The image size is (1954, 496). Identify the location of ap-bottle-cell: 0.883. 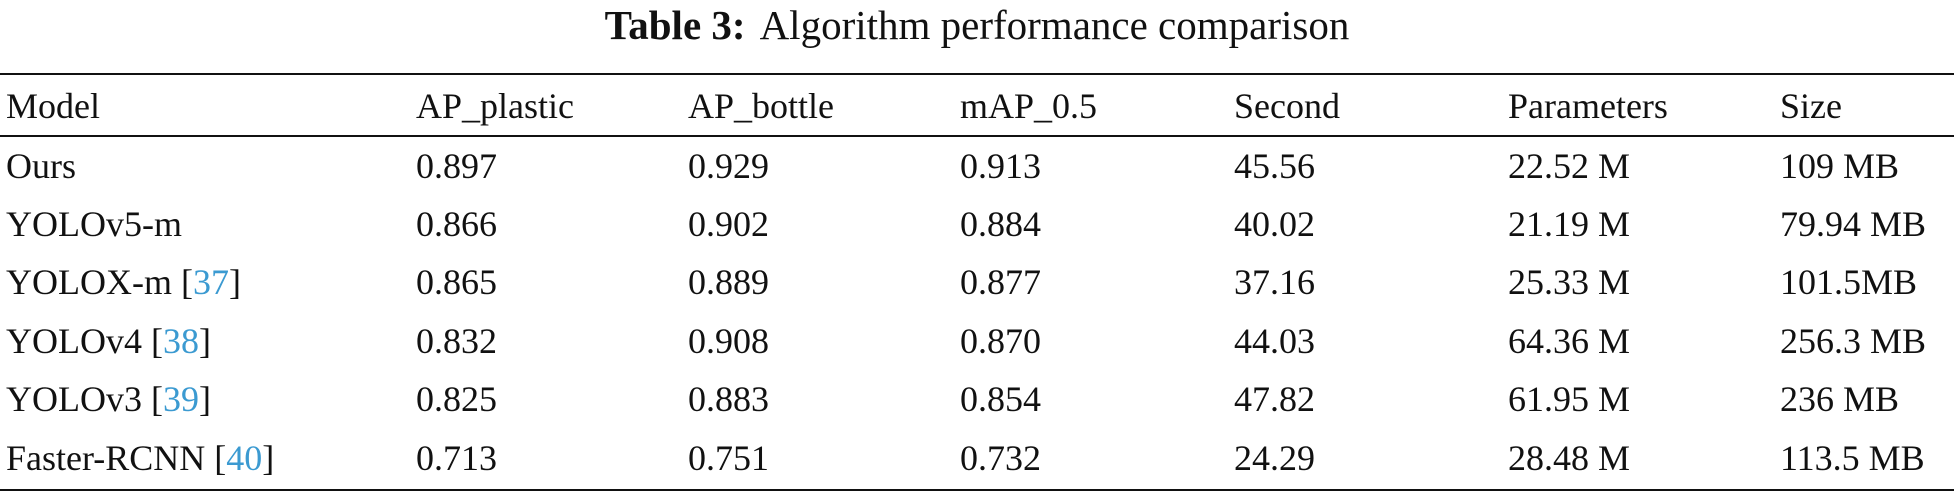
(728, 399).